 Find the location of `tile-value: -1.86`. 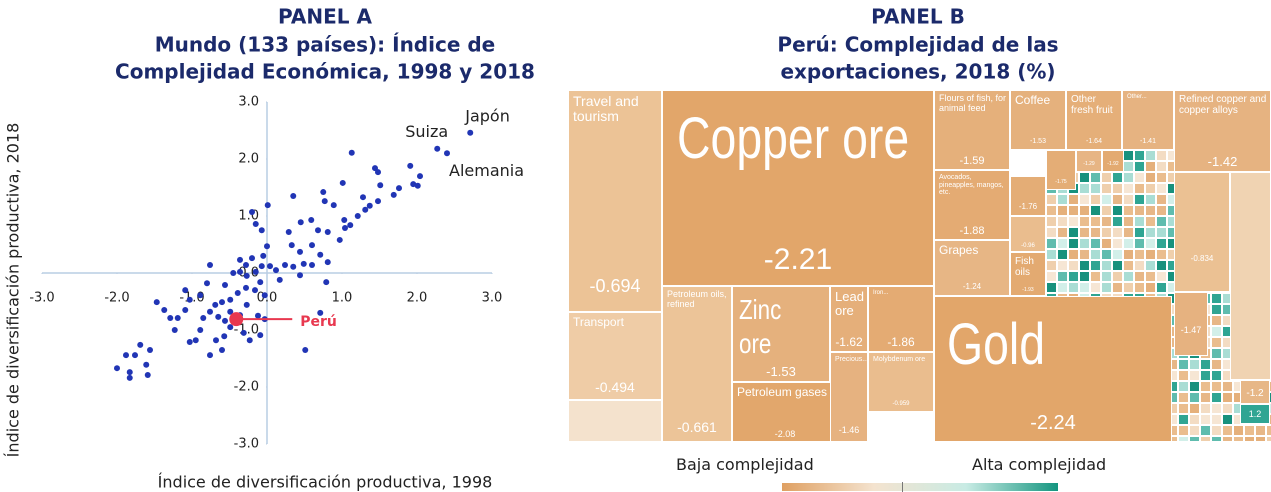

tile-value: -1.86 is located at coordinates (901, 342).